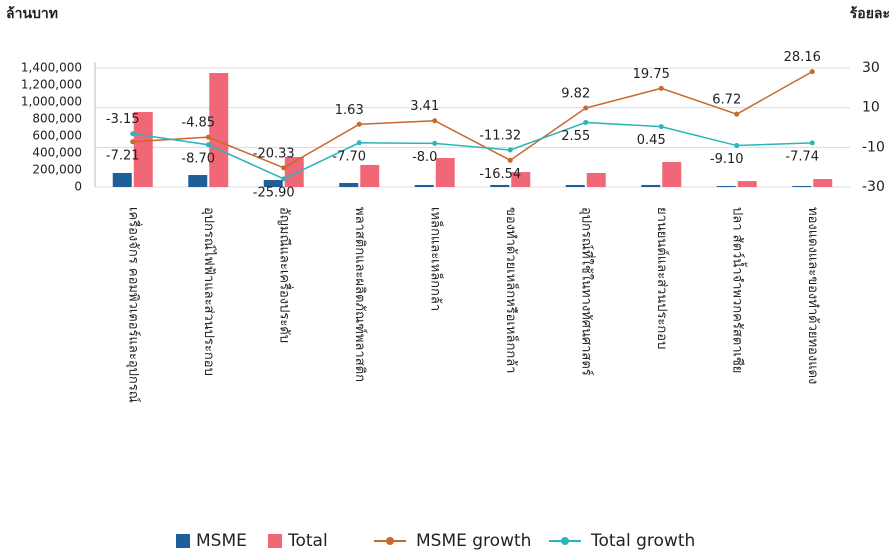 The width and height of the screenshot is (896, 555). I want to click on data-label: 6.72, so click(726, 100).